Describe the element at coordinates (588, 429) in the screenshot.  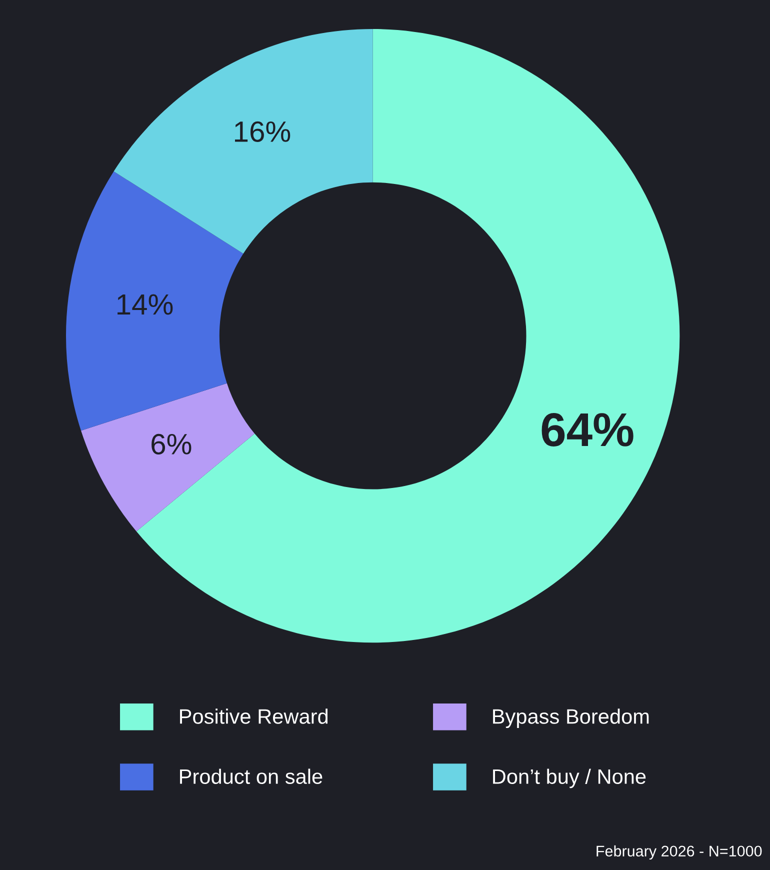
I see `data-label: 64%` at that location.